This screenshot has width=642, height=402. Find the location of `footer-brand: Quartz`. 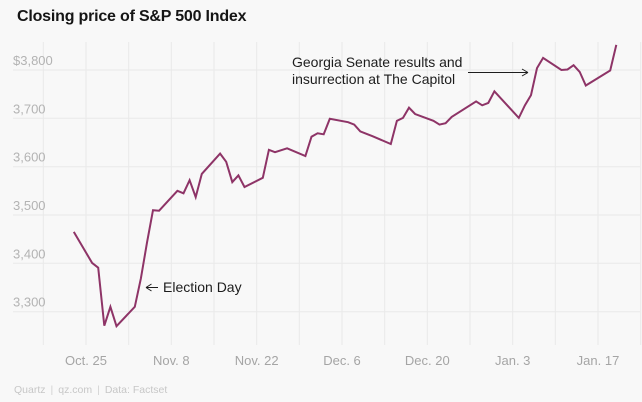

footer-brand: Quartz is located at coordinates (30, 390).